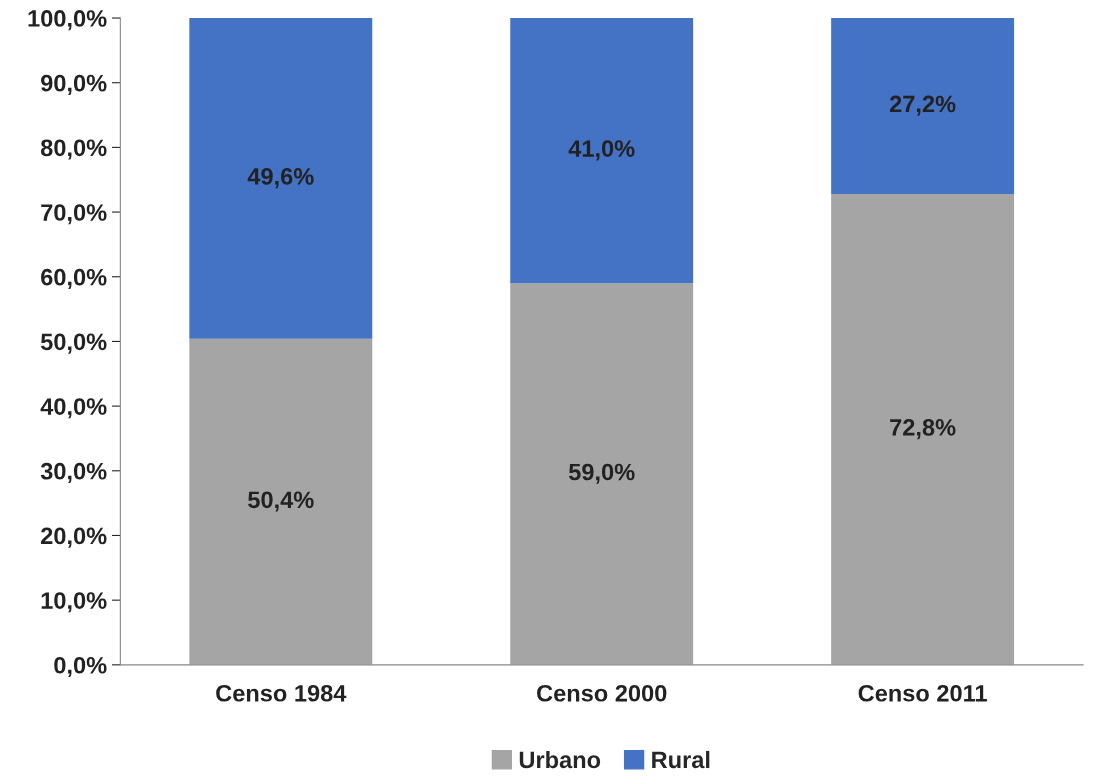  I want to click on y-tick-label: 40,0%, so click(73, 408).